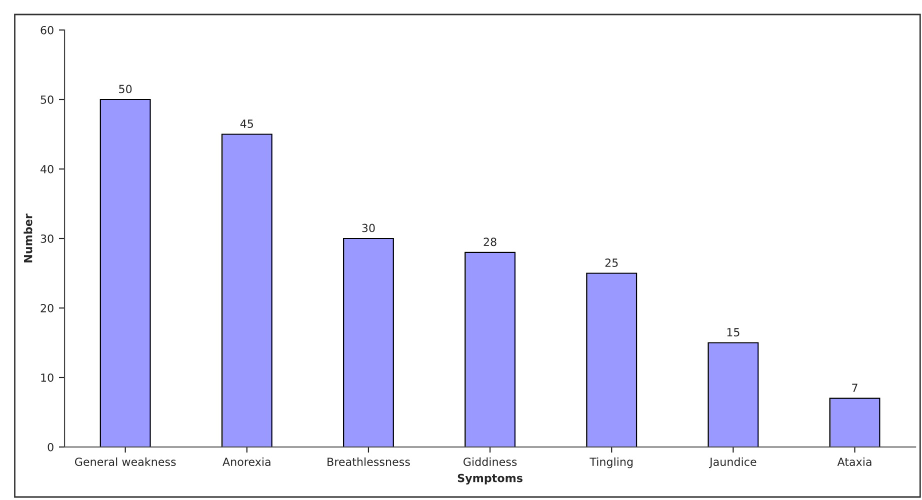  I want to click on x-tick-label: Anorexia, so click(246, 461).